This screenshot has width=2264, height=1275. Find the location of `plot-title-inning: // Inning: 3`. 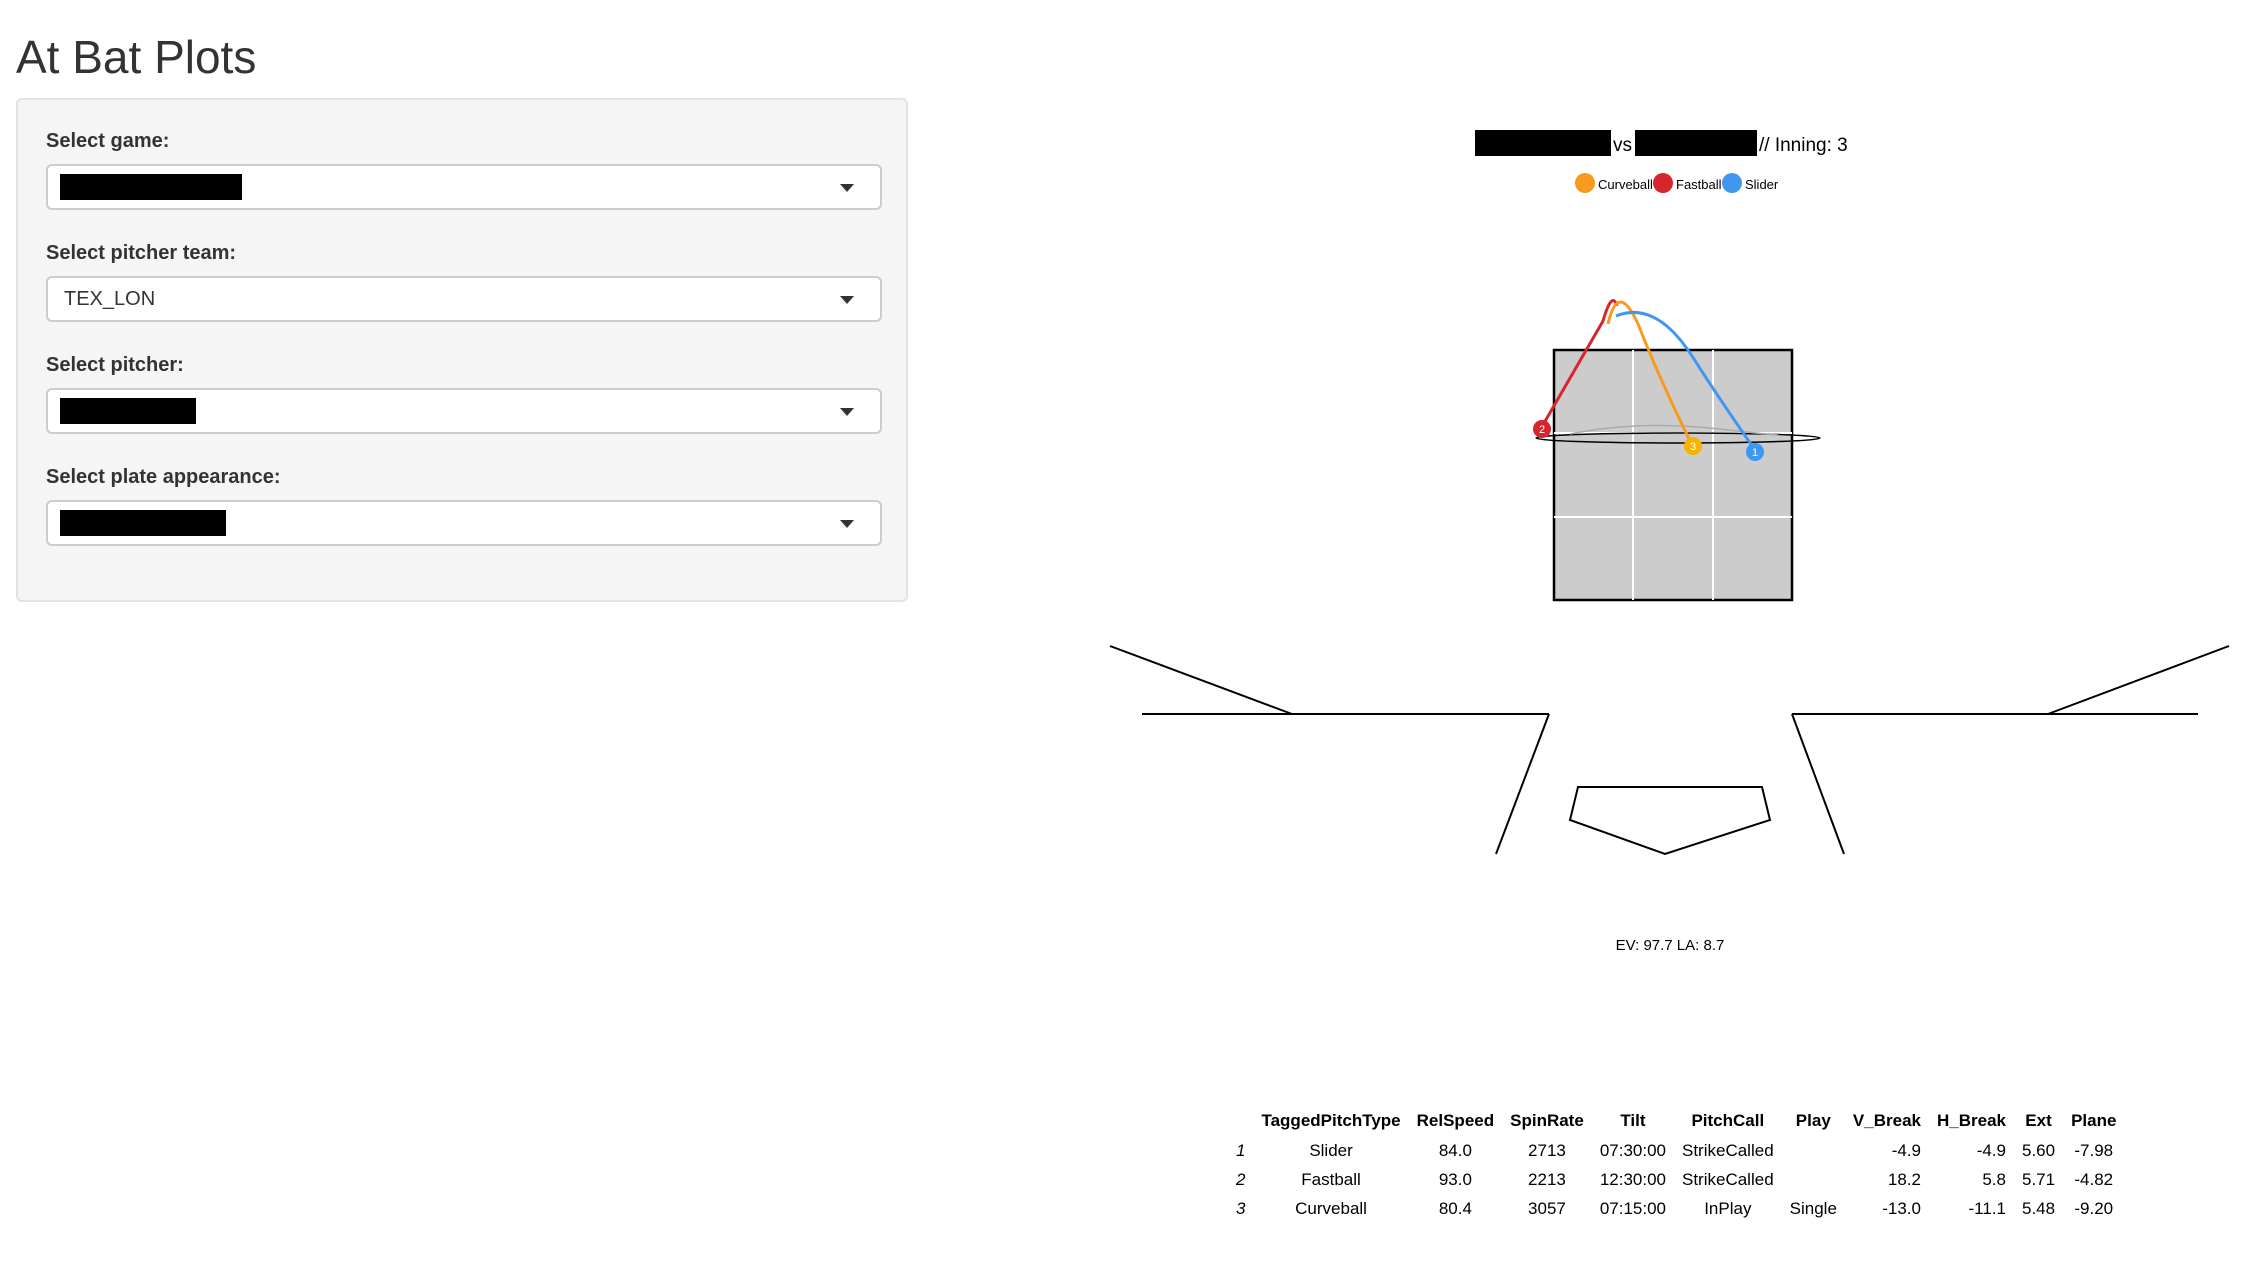

plot-title-inning: // Inning: 3 is located at coordinates (1803, 145).